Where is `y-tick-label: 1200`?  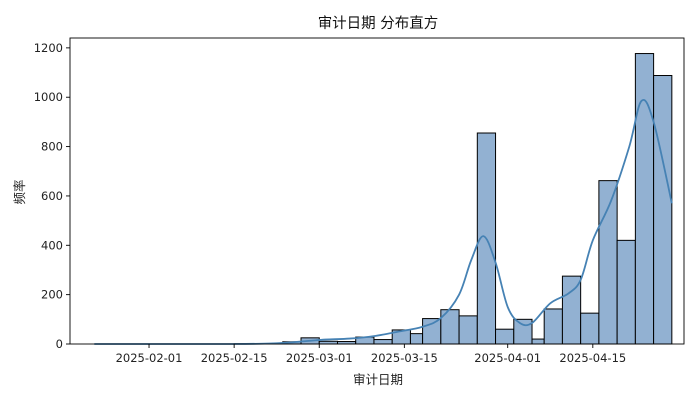 y-tick-label: 1200 is located at coordinates (48, 48).